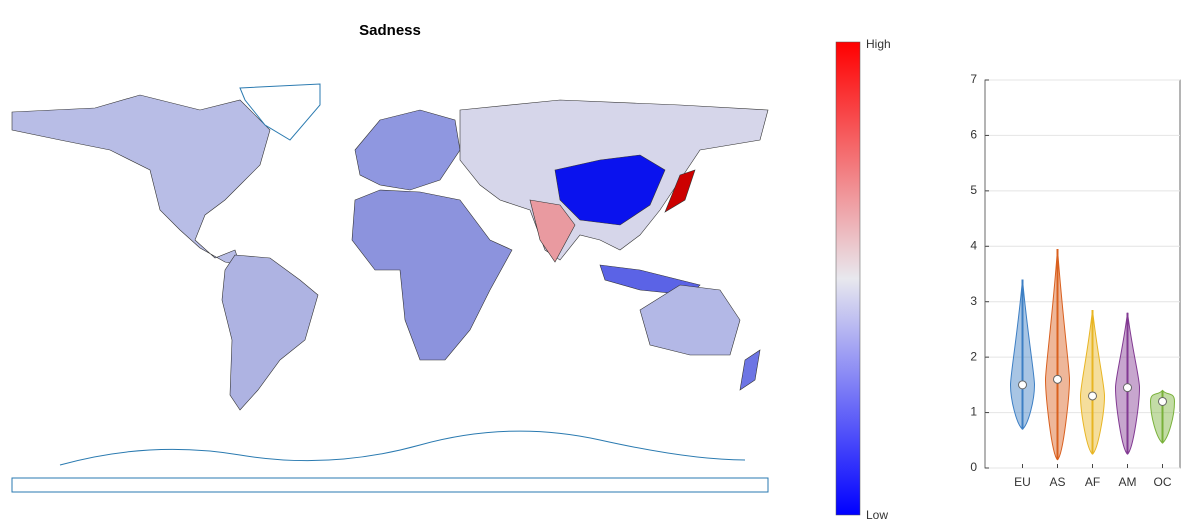 The height and width of the screenshot is (532, 1200). Describe the element at coordinates (402, 448) in the screenshot. I see `antarctica-coast` at that location.